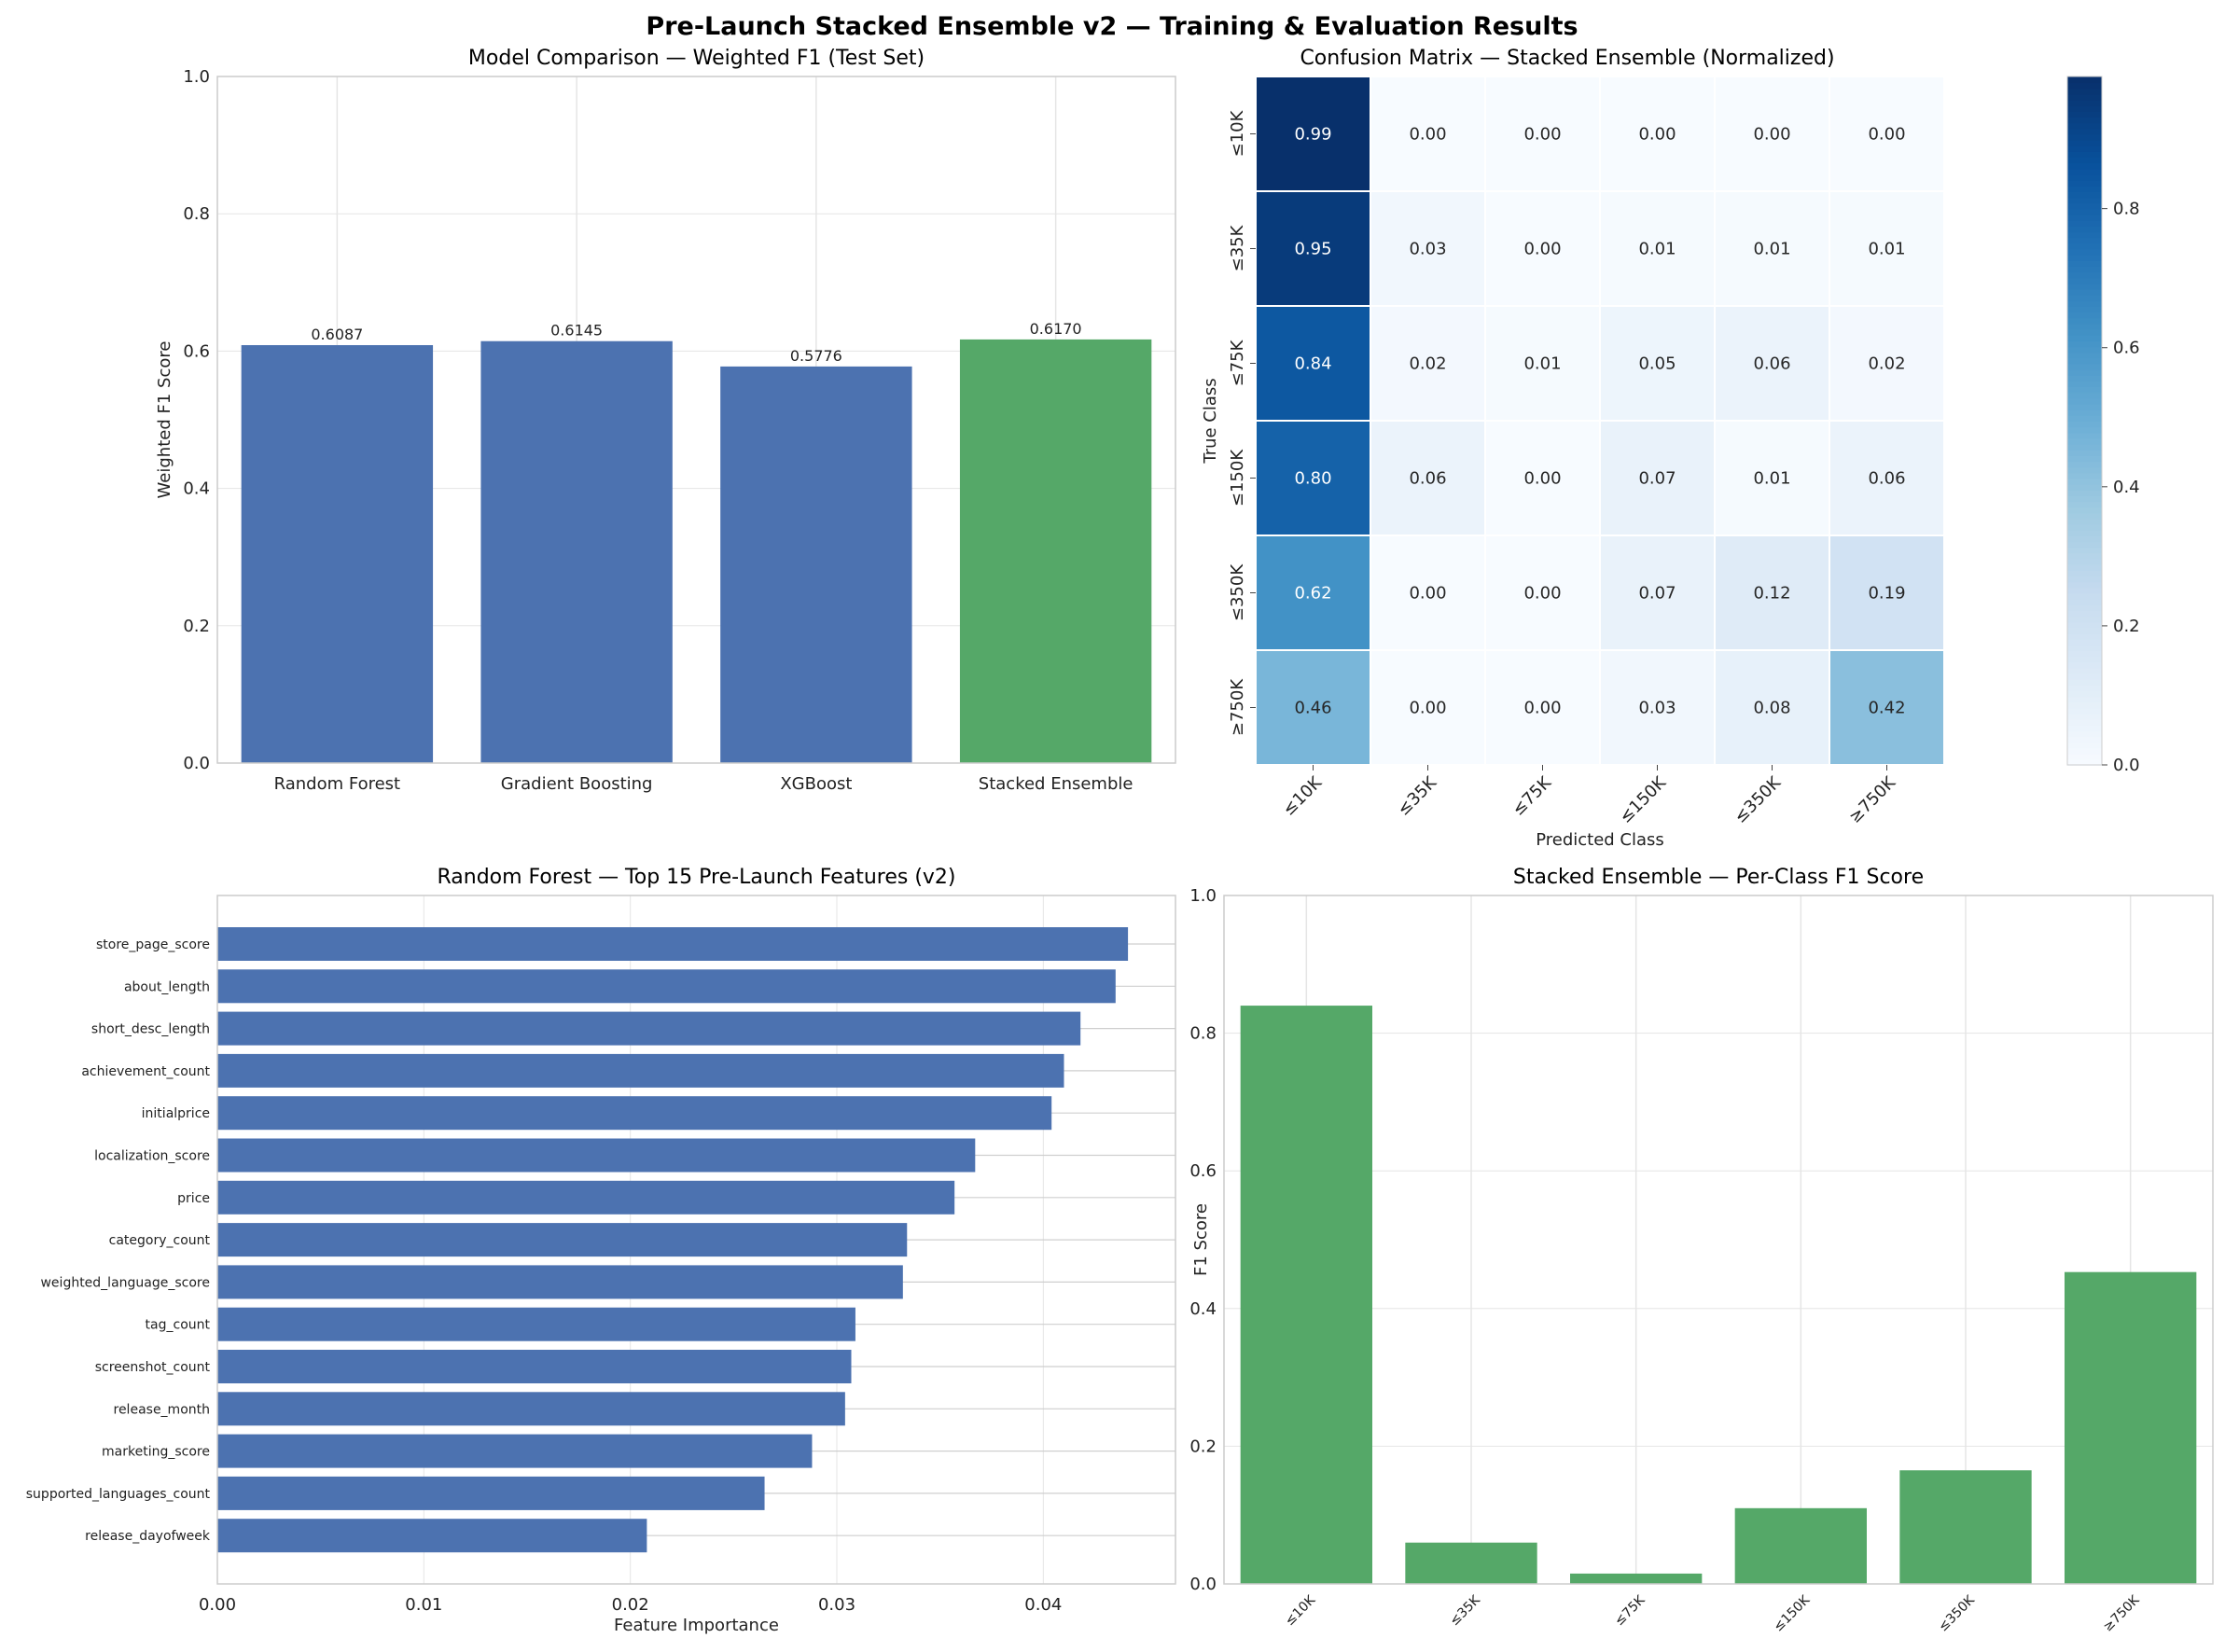  What do you see at coordinates (156, 1452) in the screenshot?
I see `y-tick-label: marketing_score` at bounding box center [156, 1452].